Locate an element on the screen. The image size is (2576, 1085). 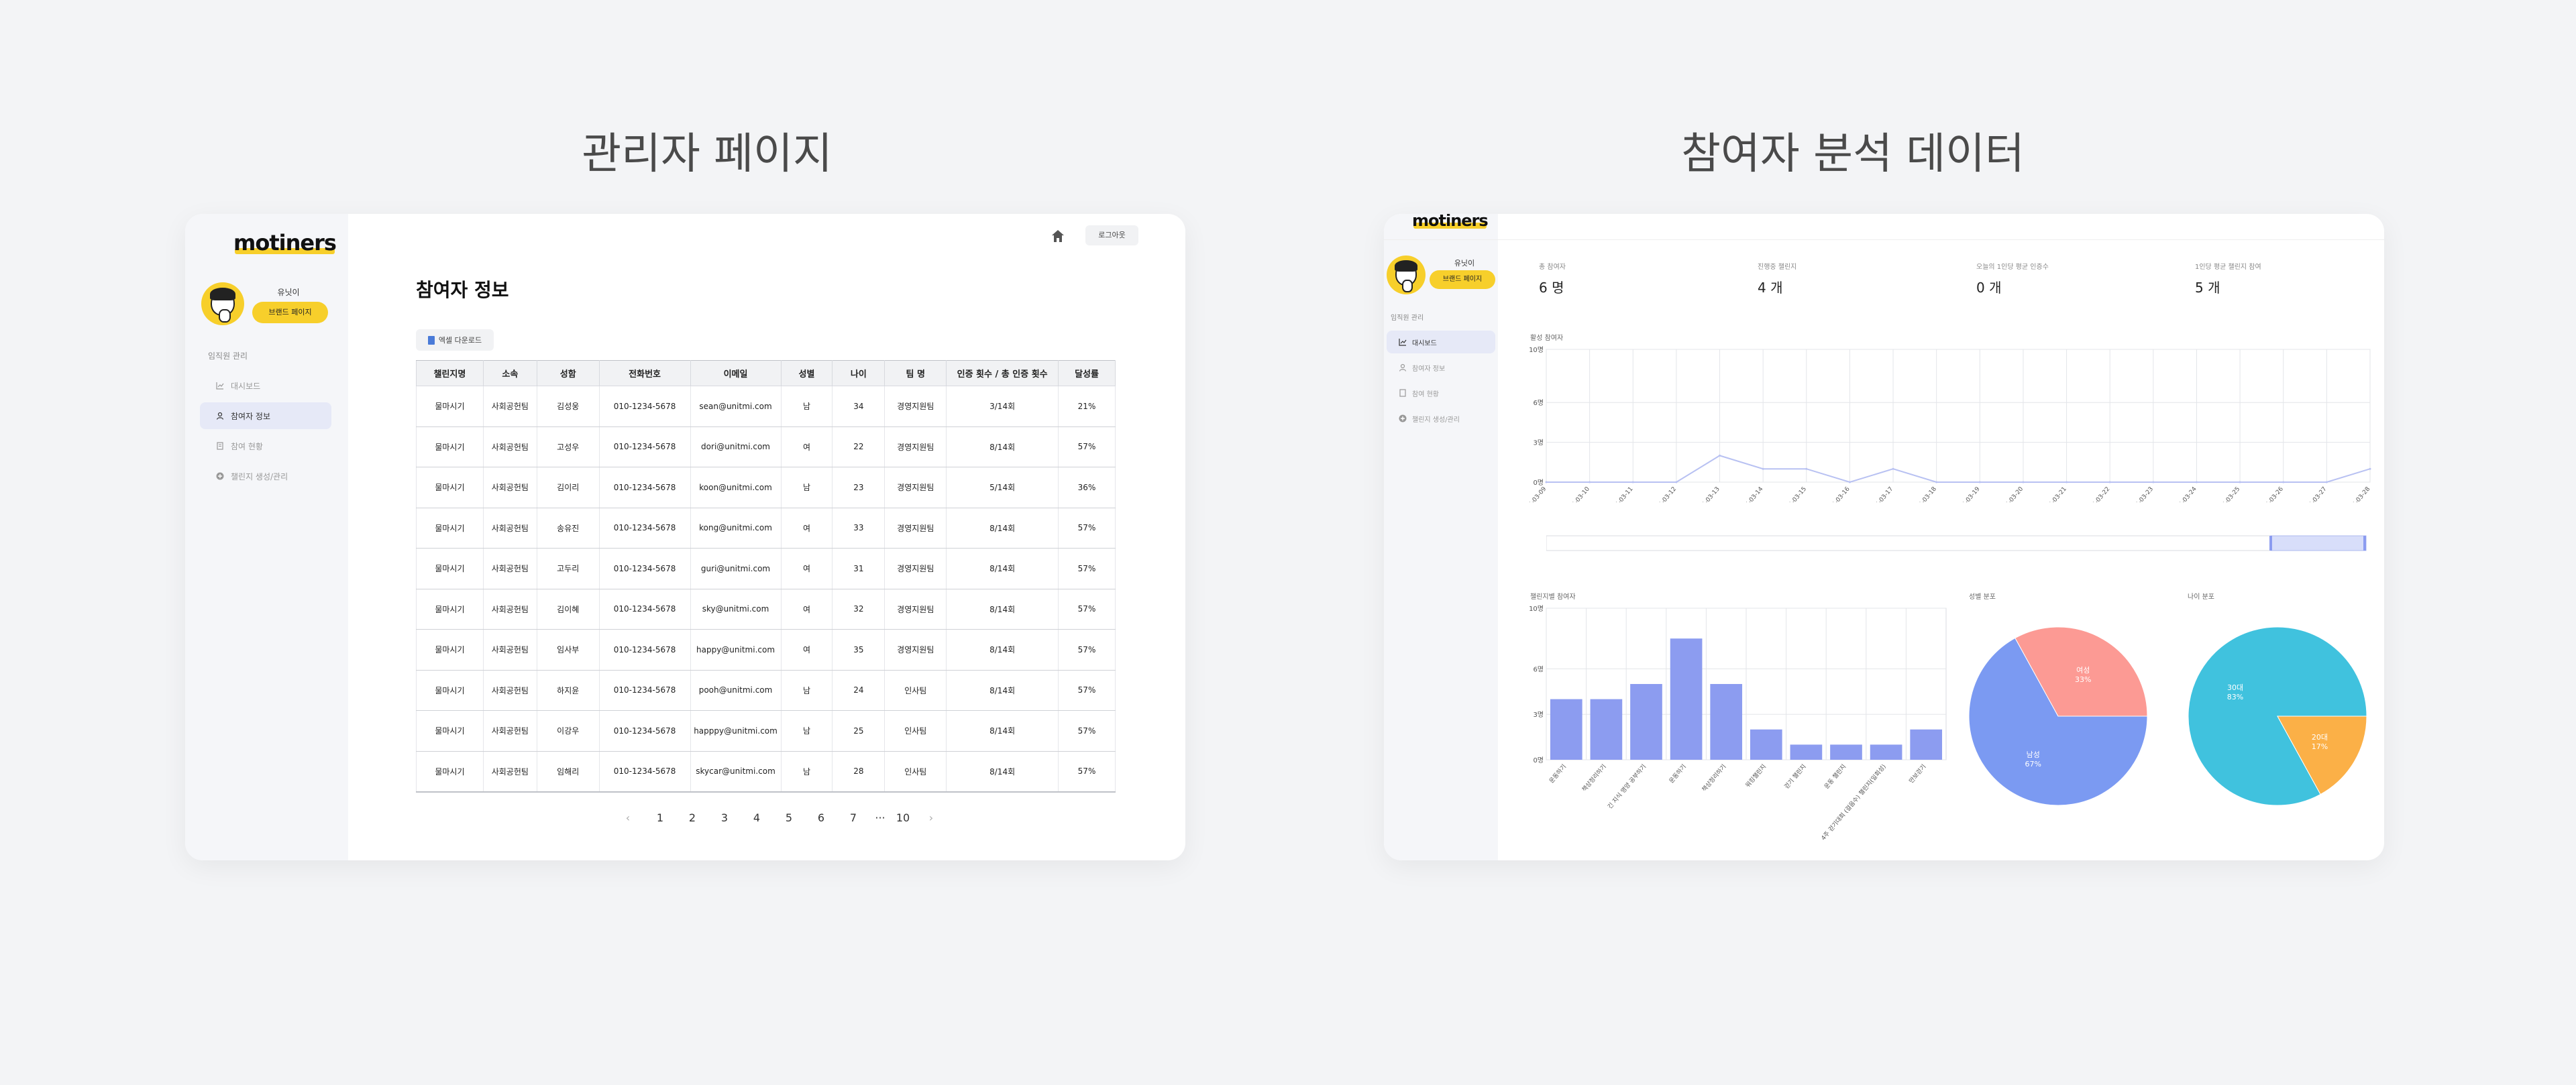
data-point is located at coordinates (2326, 482).